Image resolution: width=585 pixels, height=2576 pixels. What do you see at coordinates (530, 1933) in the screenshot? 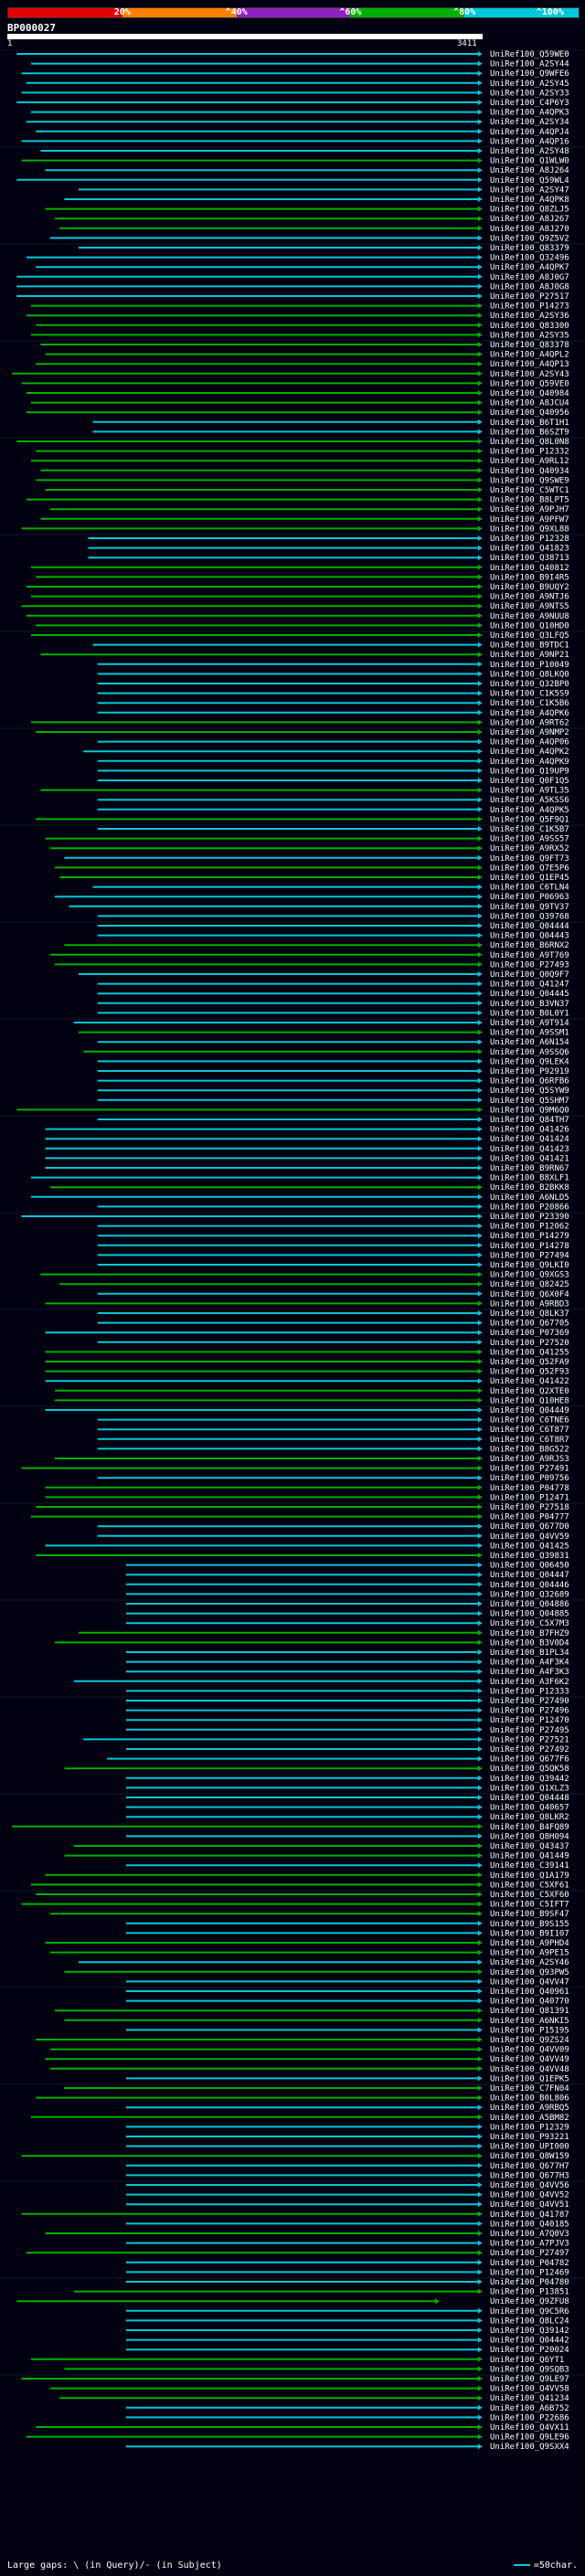
I see `hit-label: UniRef100_B9I107` at bounding box center [530, 1933].